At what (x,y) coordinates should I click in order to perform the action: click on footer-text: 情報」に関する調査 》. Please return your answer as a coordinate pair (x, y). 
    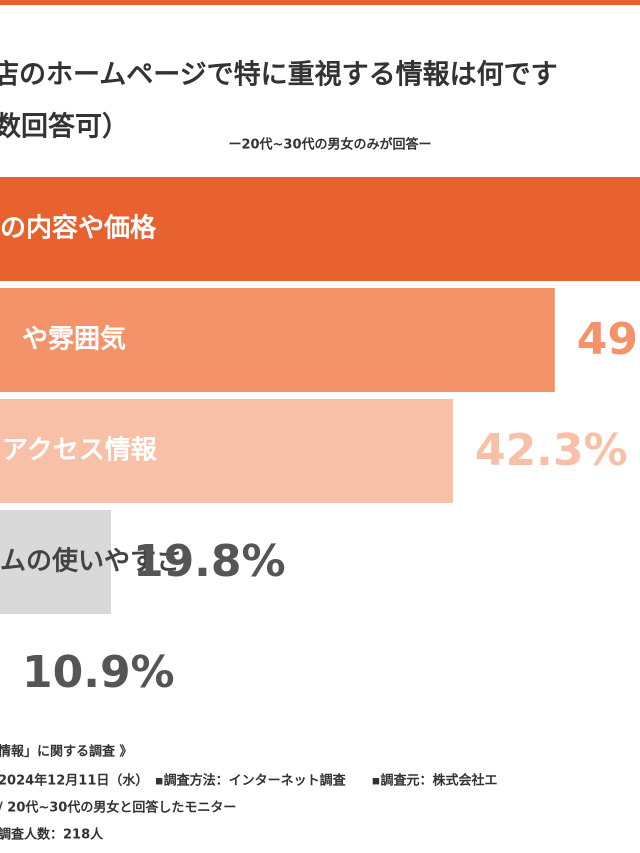
    Looking at the image, I should click on (66, 752).